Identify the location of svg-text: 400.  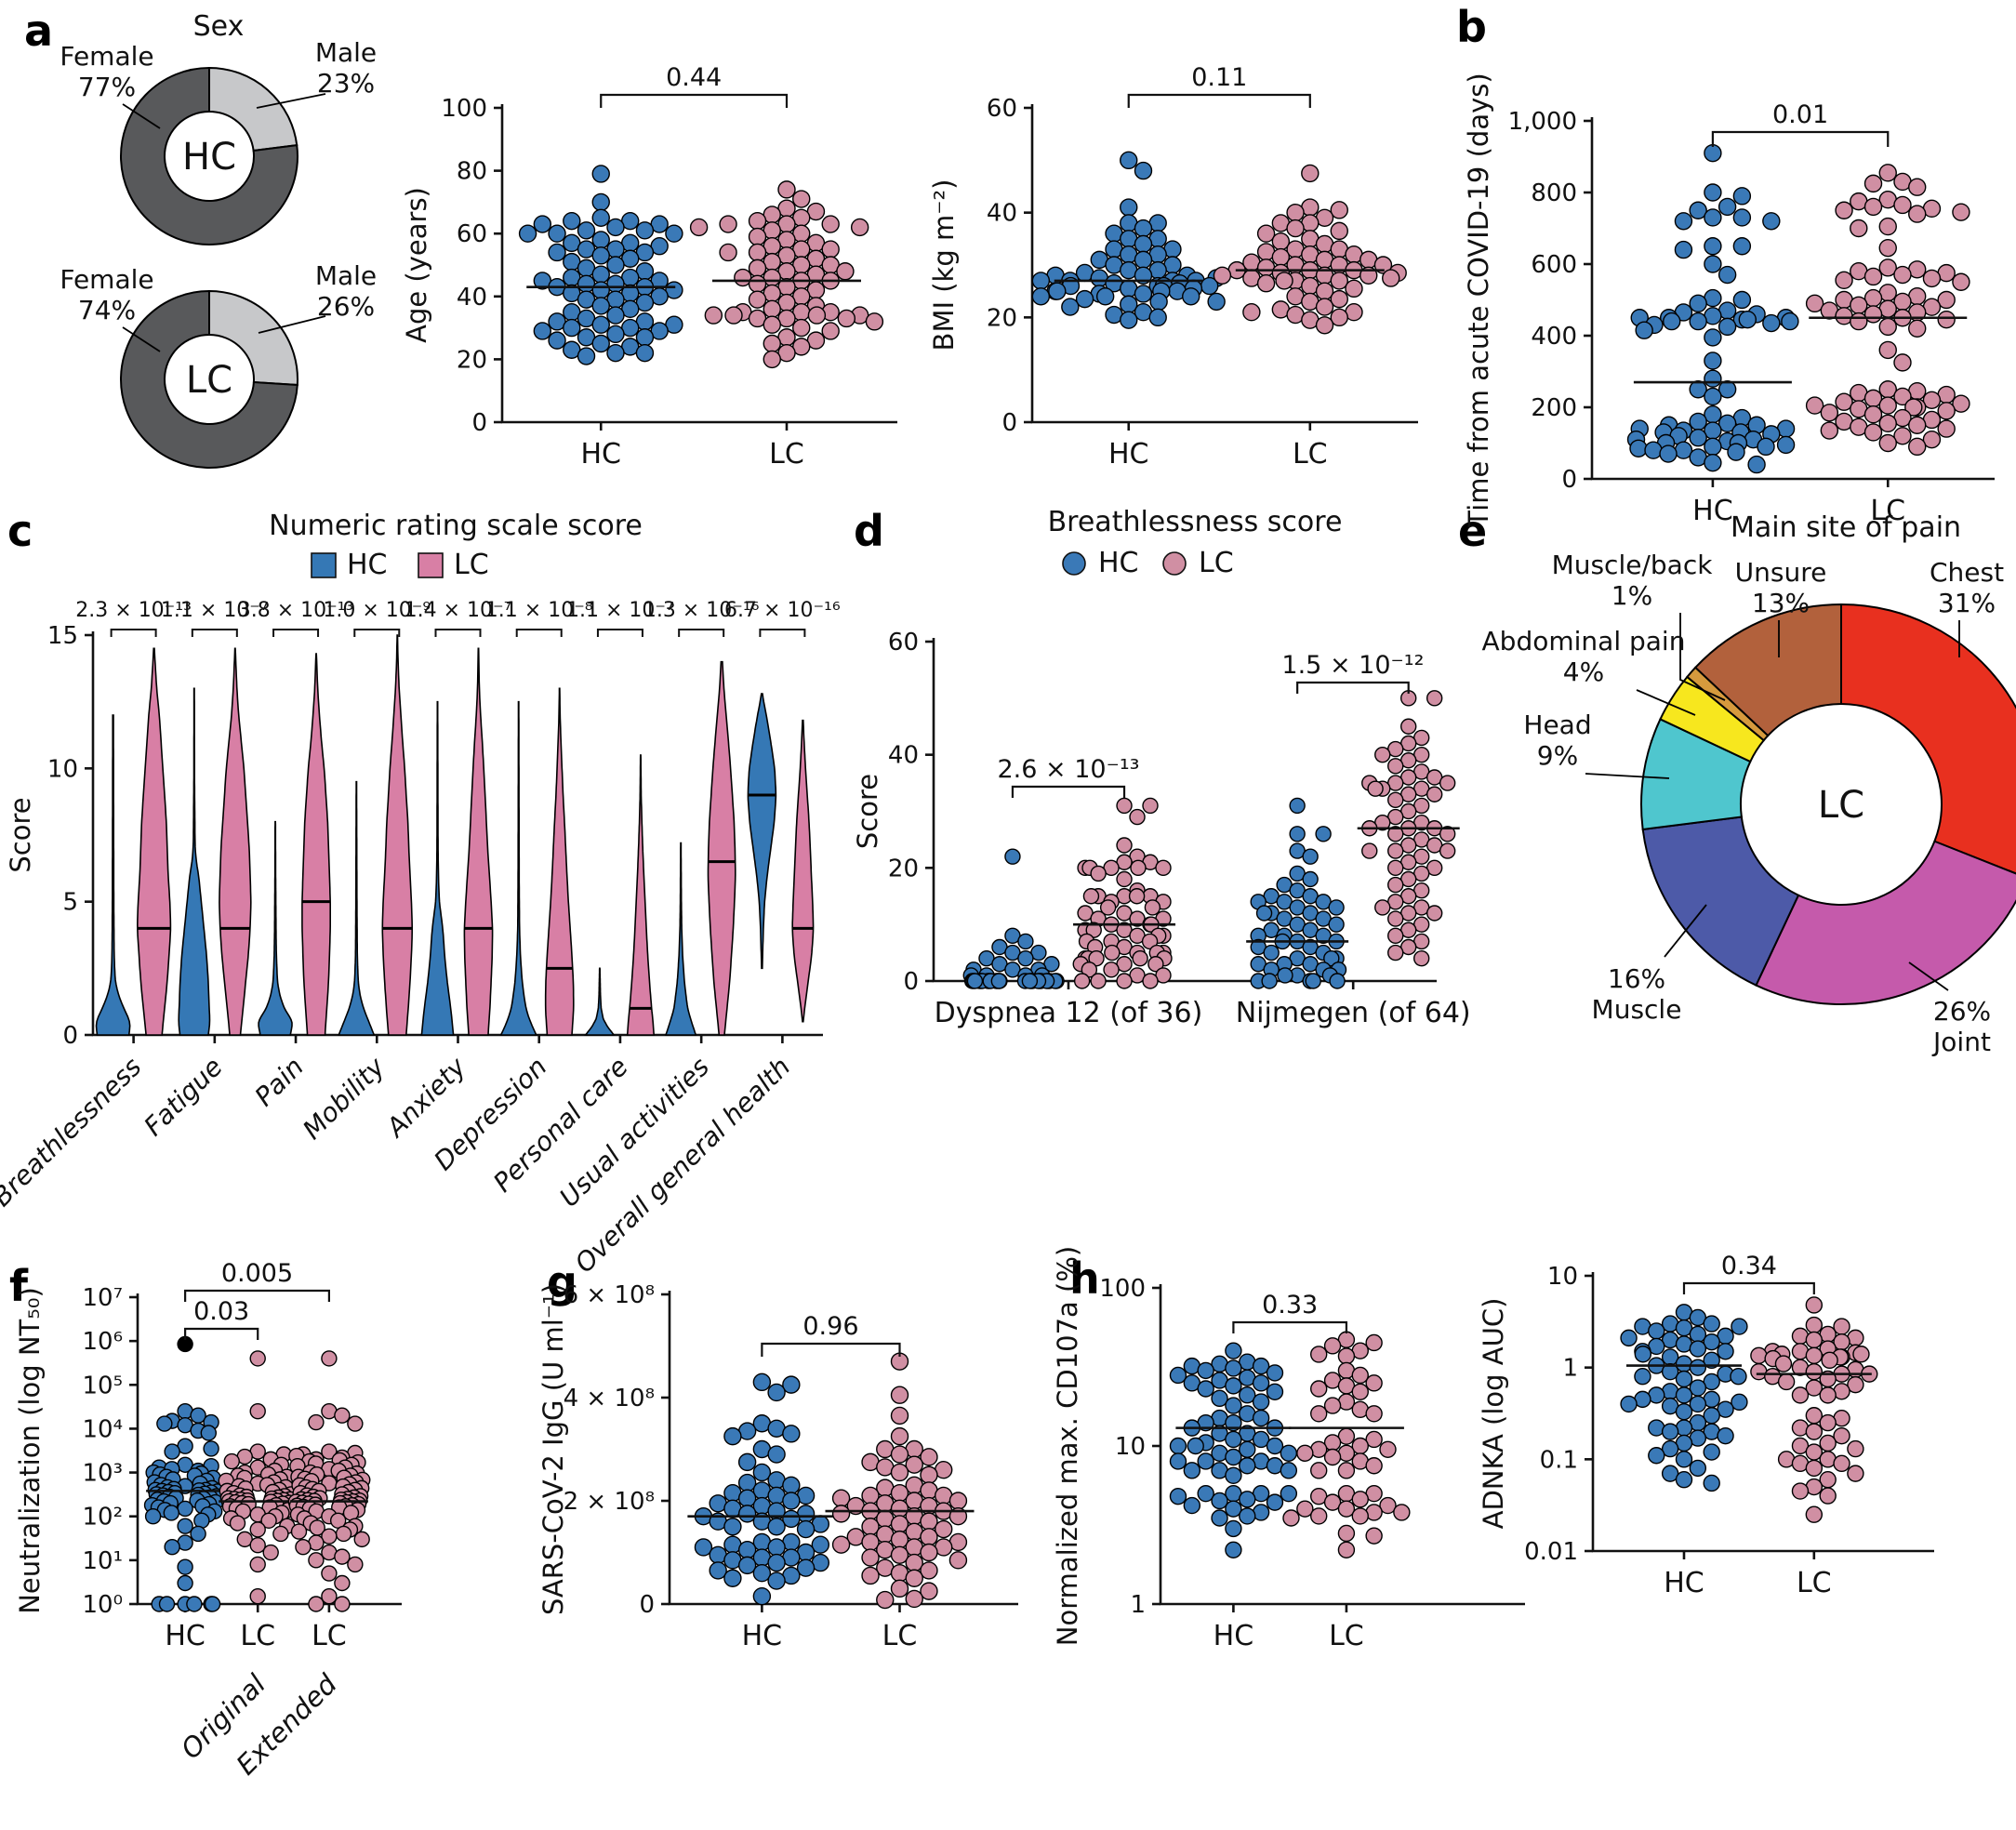
(1554, 337).